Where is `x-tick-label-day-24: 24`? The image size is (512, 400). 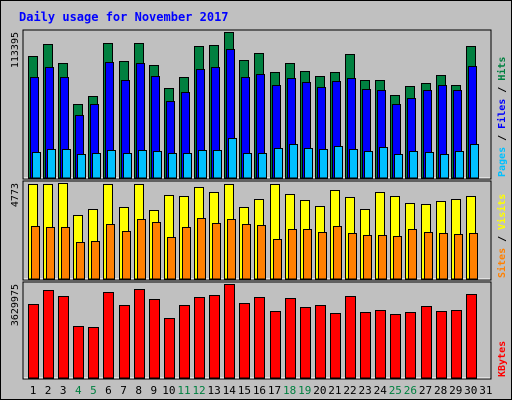 x-tick-label-day-24: 24 is located at coordinates (381, 390).